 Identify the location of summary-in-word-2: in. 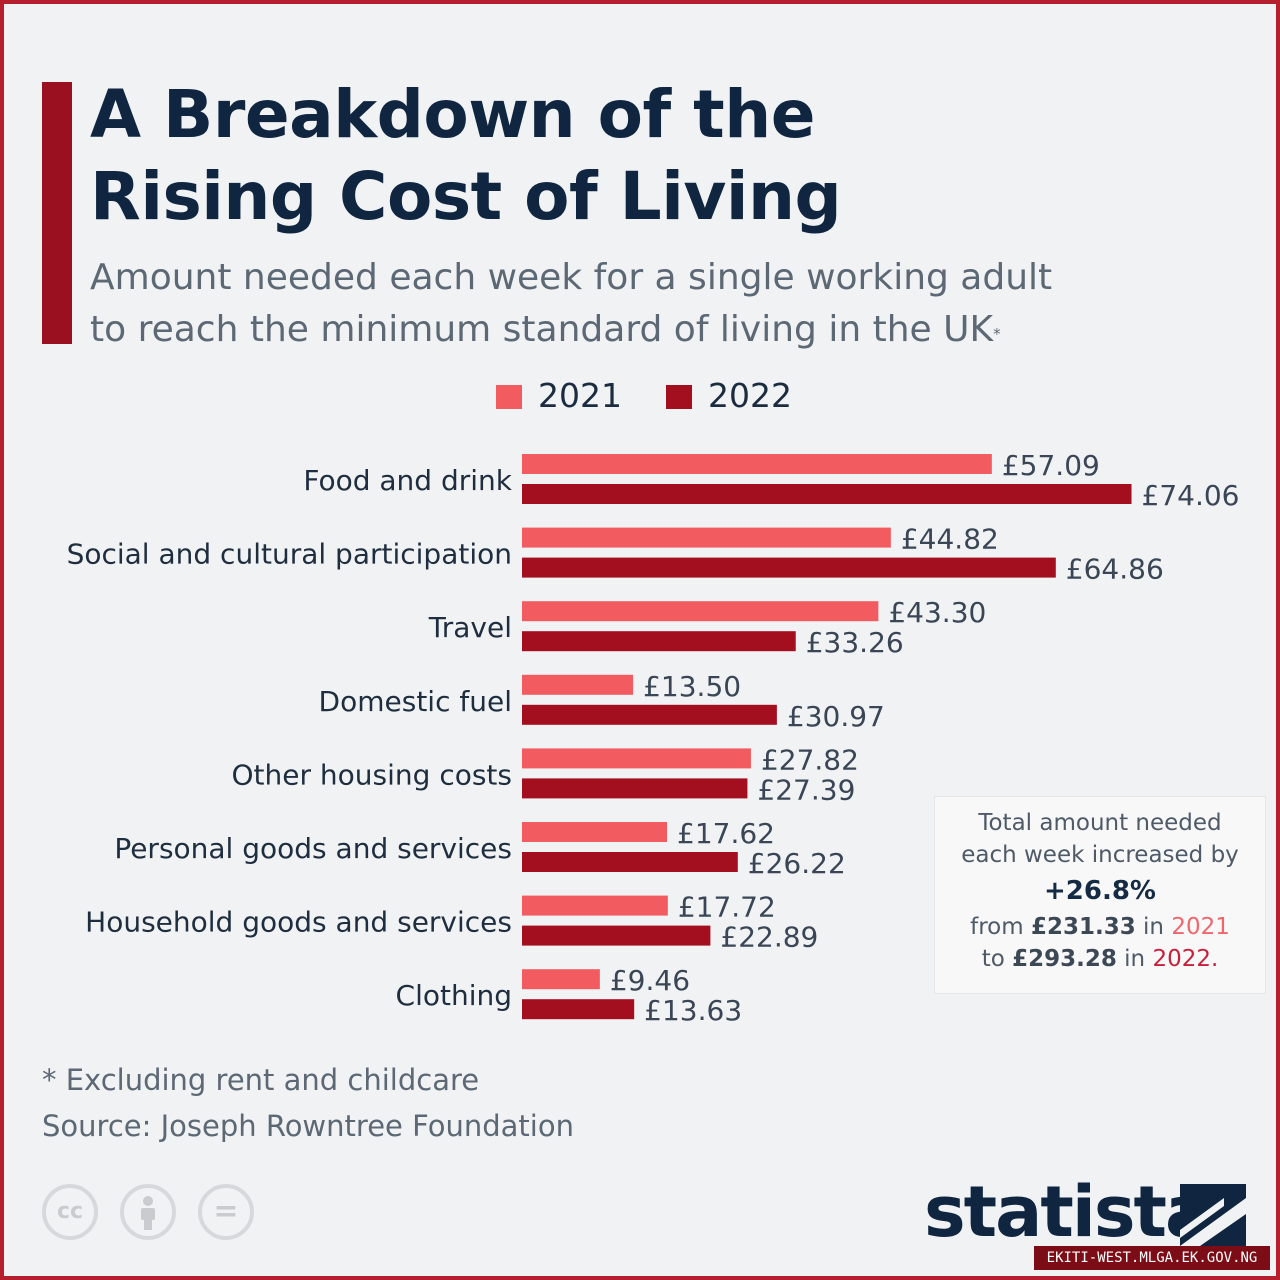
(1134, 959).